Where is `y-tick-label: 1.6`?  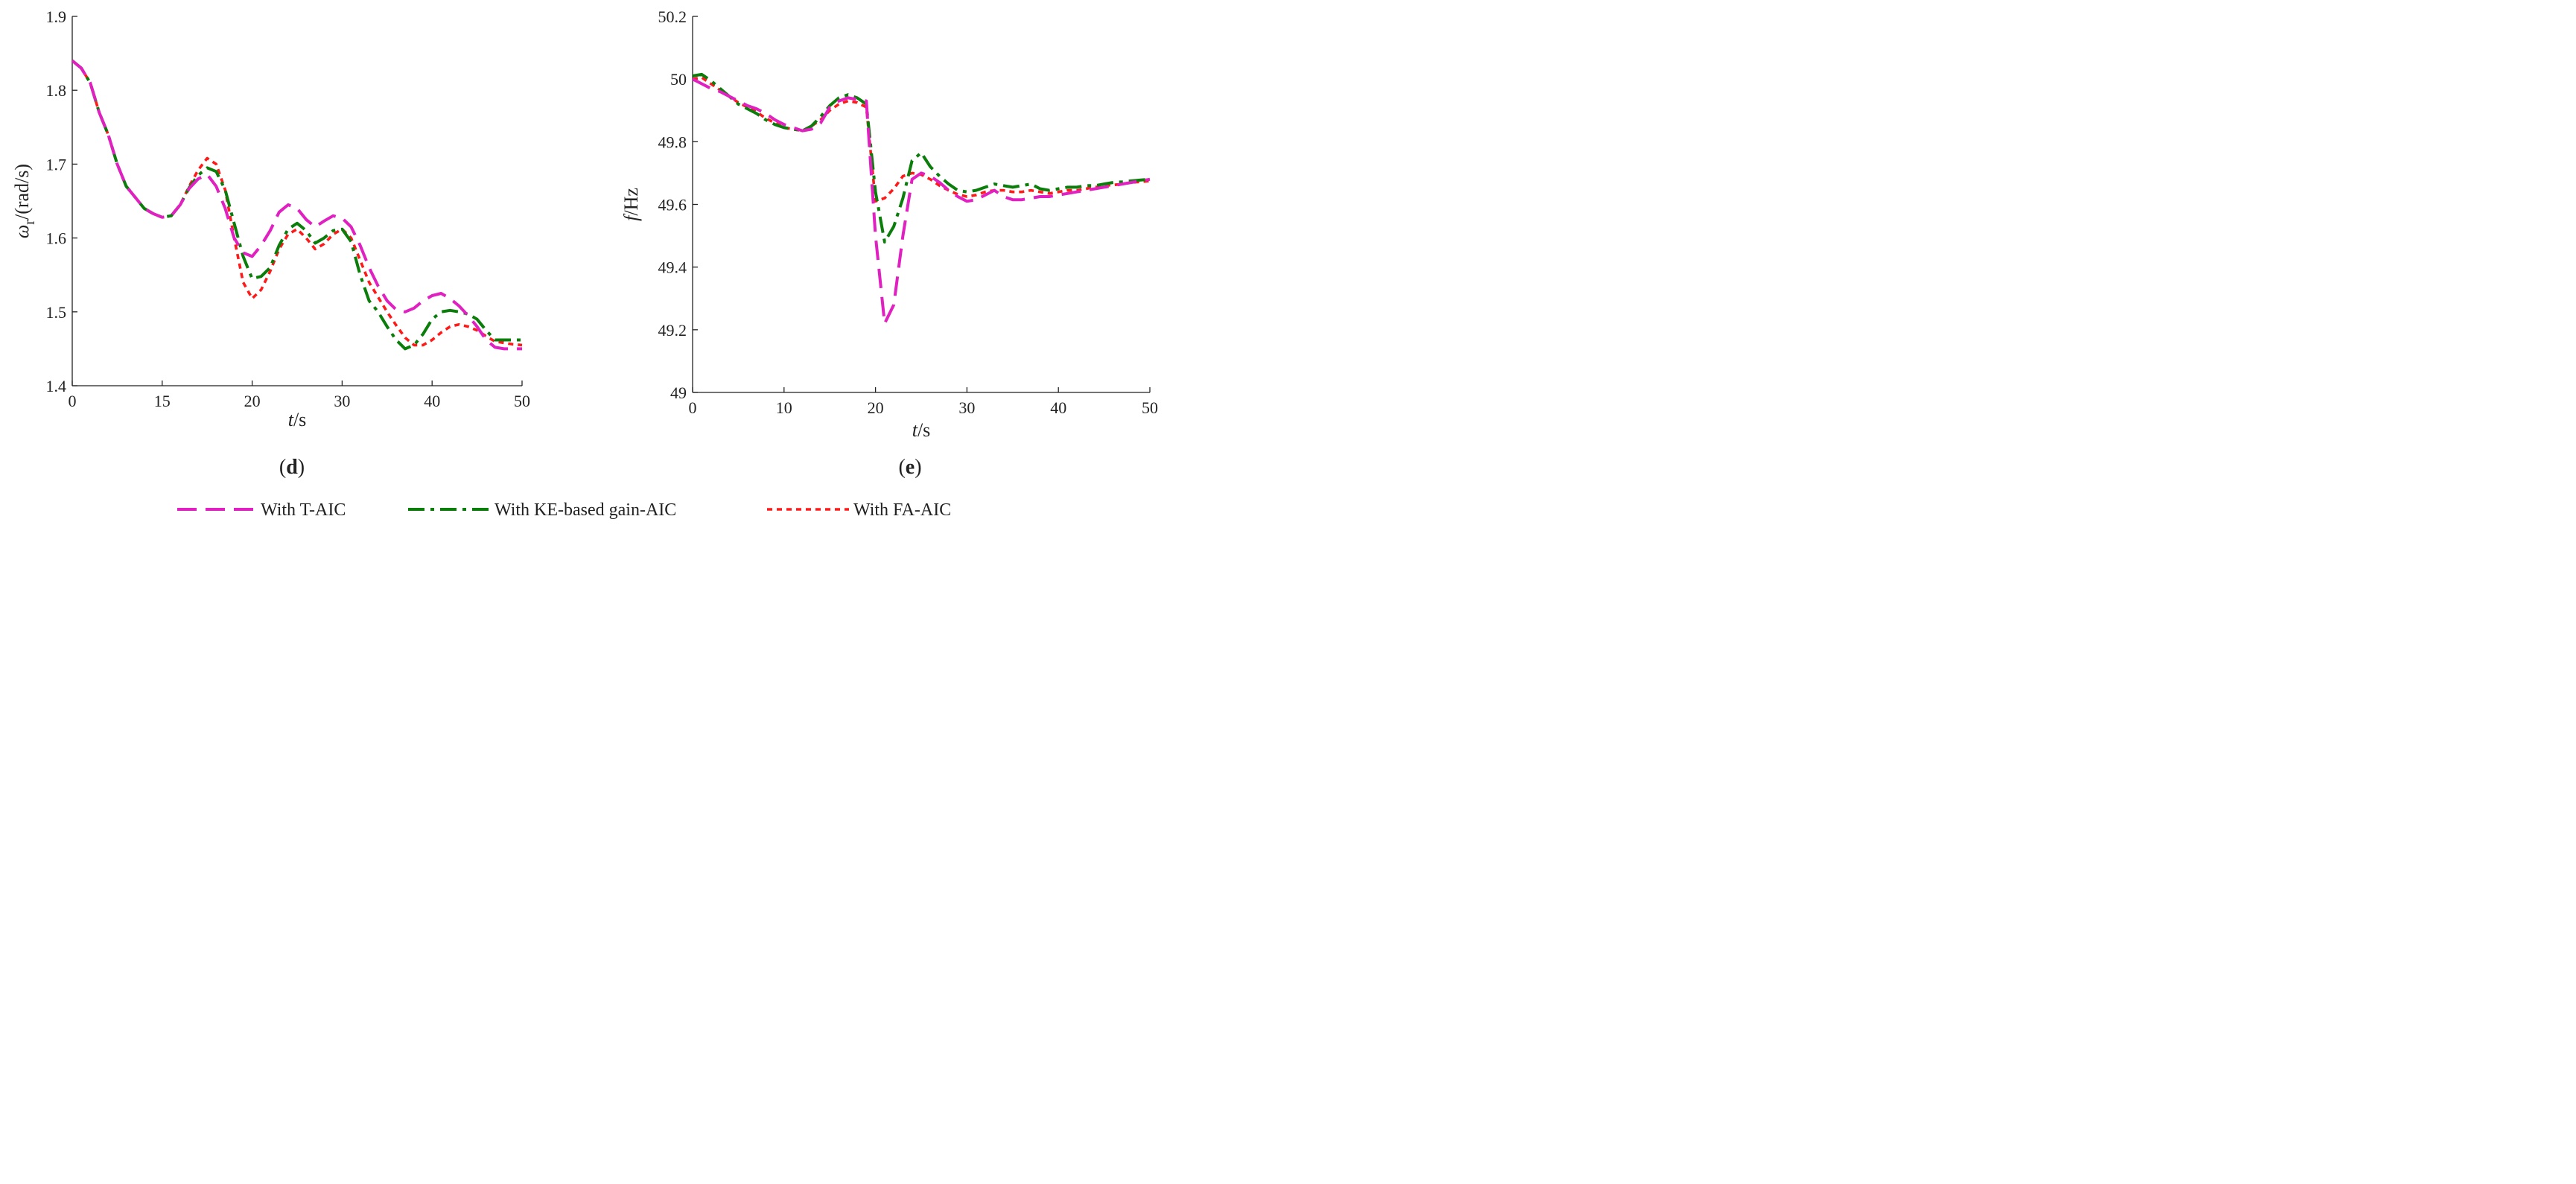
y-tick-label: 1.6 is located at coordinates (56, 238).